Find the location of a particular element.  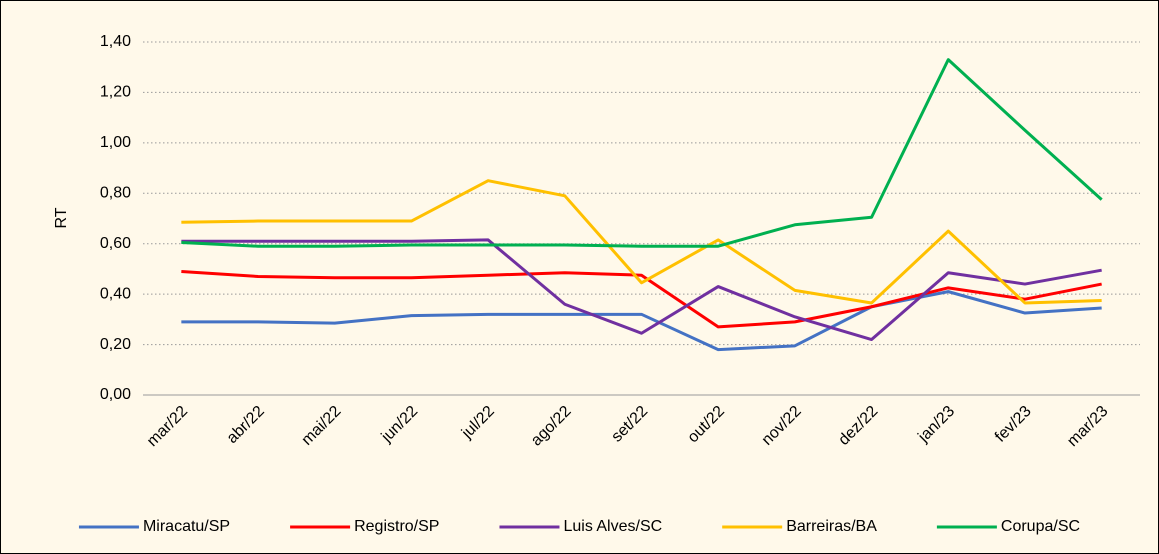

legend-label: Corupa/SC is located at coordinates (1040, 526).